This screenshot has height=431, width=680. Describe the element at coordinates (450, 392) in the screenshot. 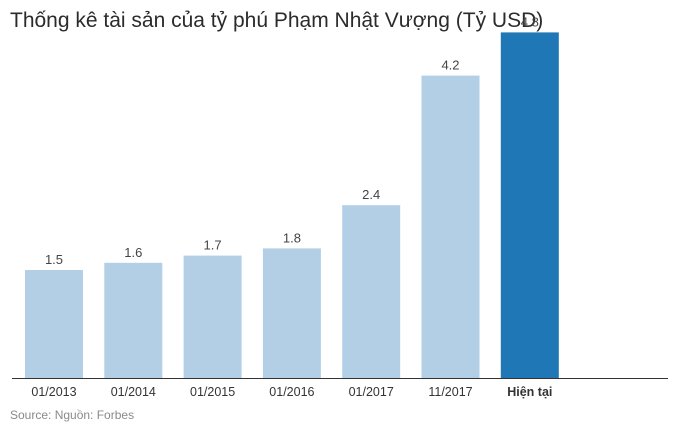

I see `x-tick-label-5: 11/2017` at that location.